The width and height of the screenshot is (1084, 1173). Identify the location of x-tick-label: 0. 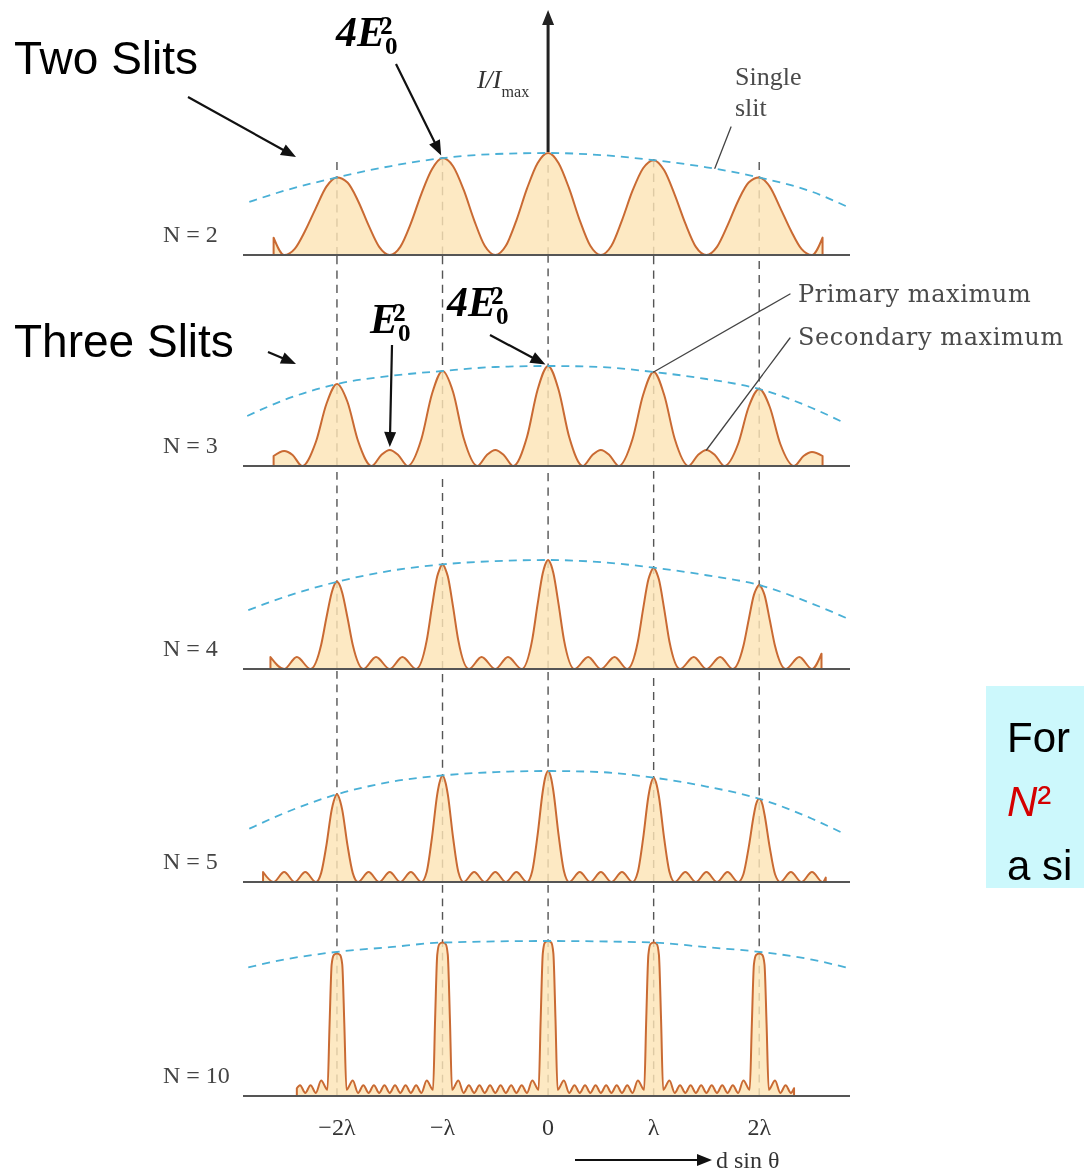
(548, 1127).